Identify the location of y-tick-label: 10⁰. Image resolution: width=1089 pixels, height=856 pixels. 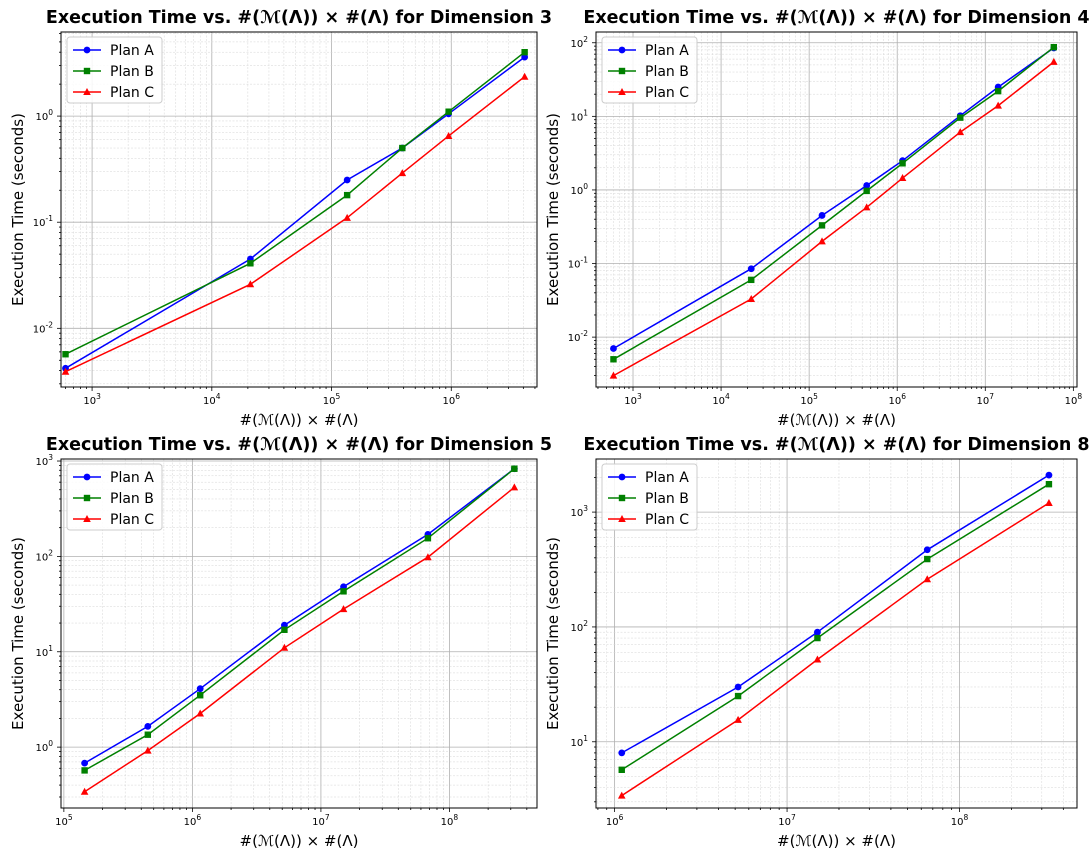
(44, 115).